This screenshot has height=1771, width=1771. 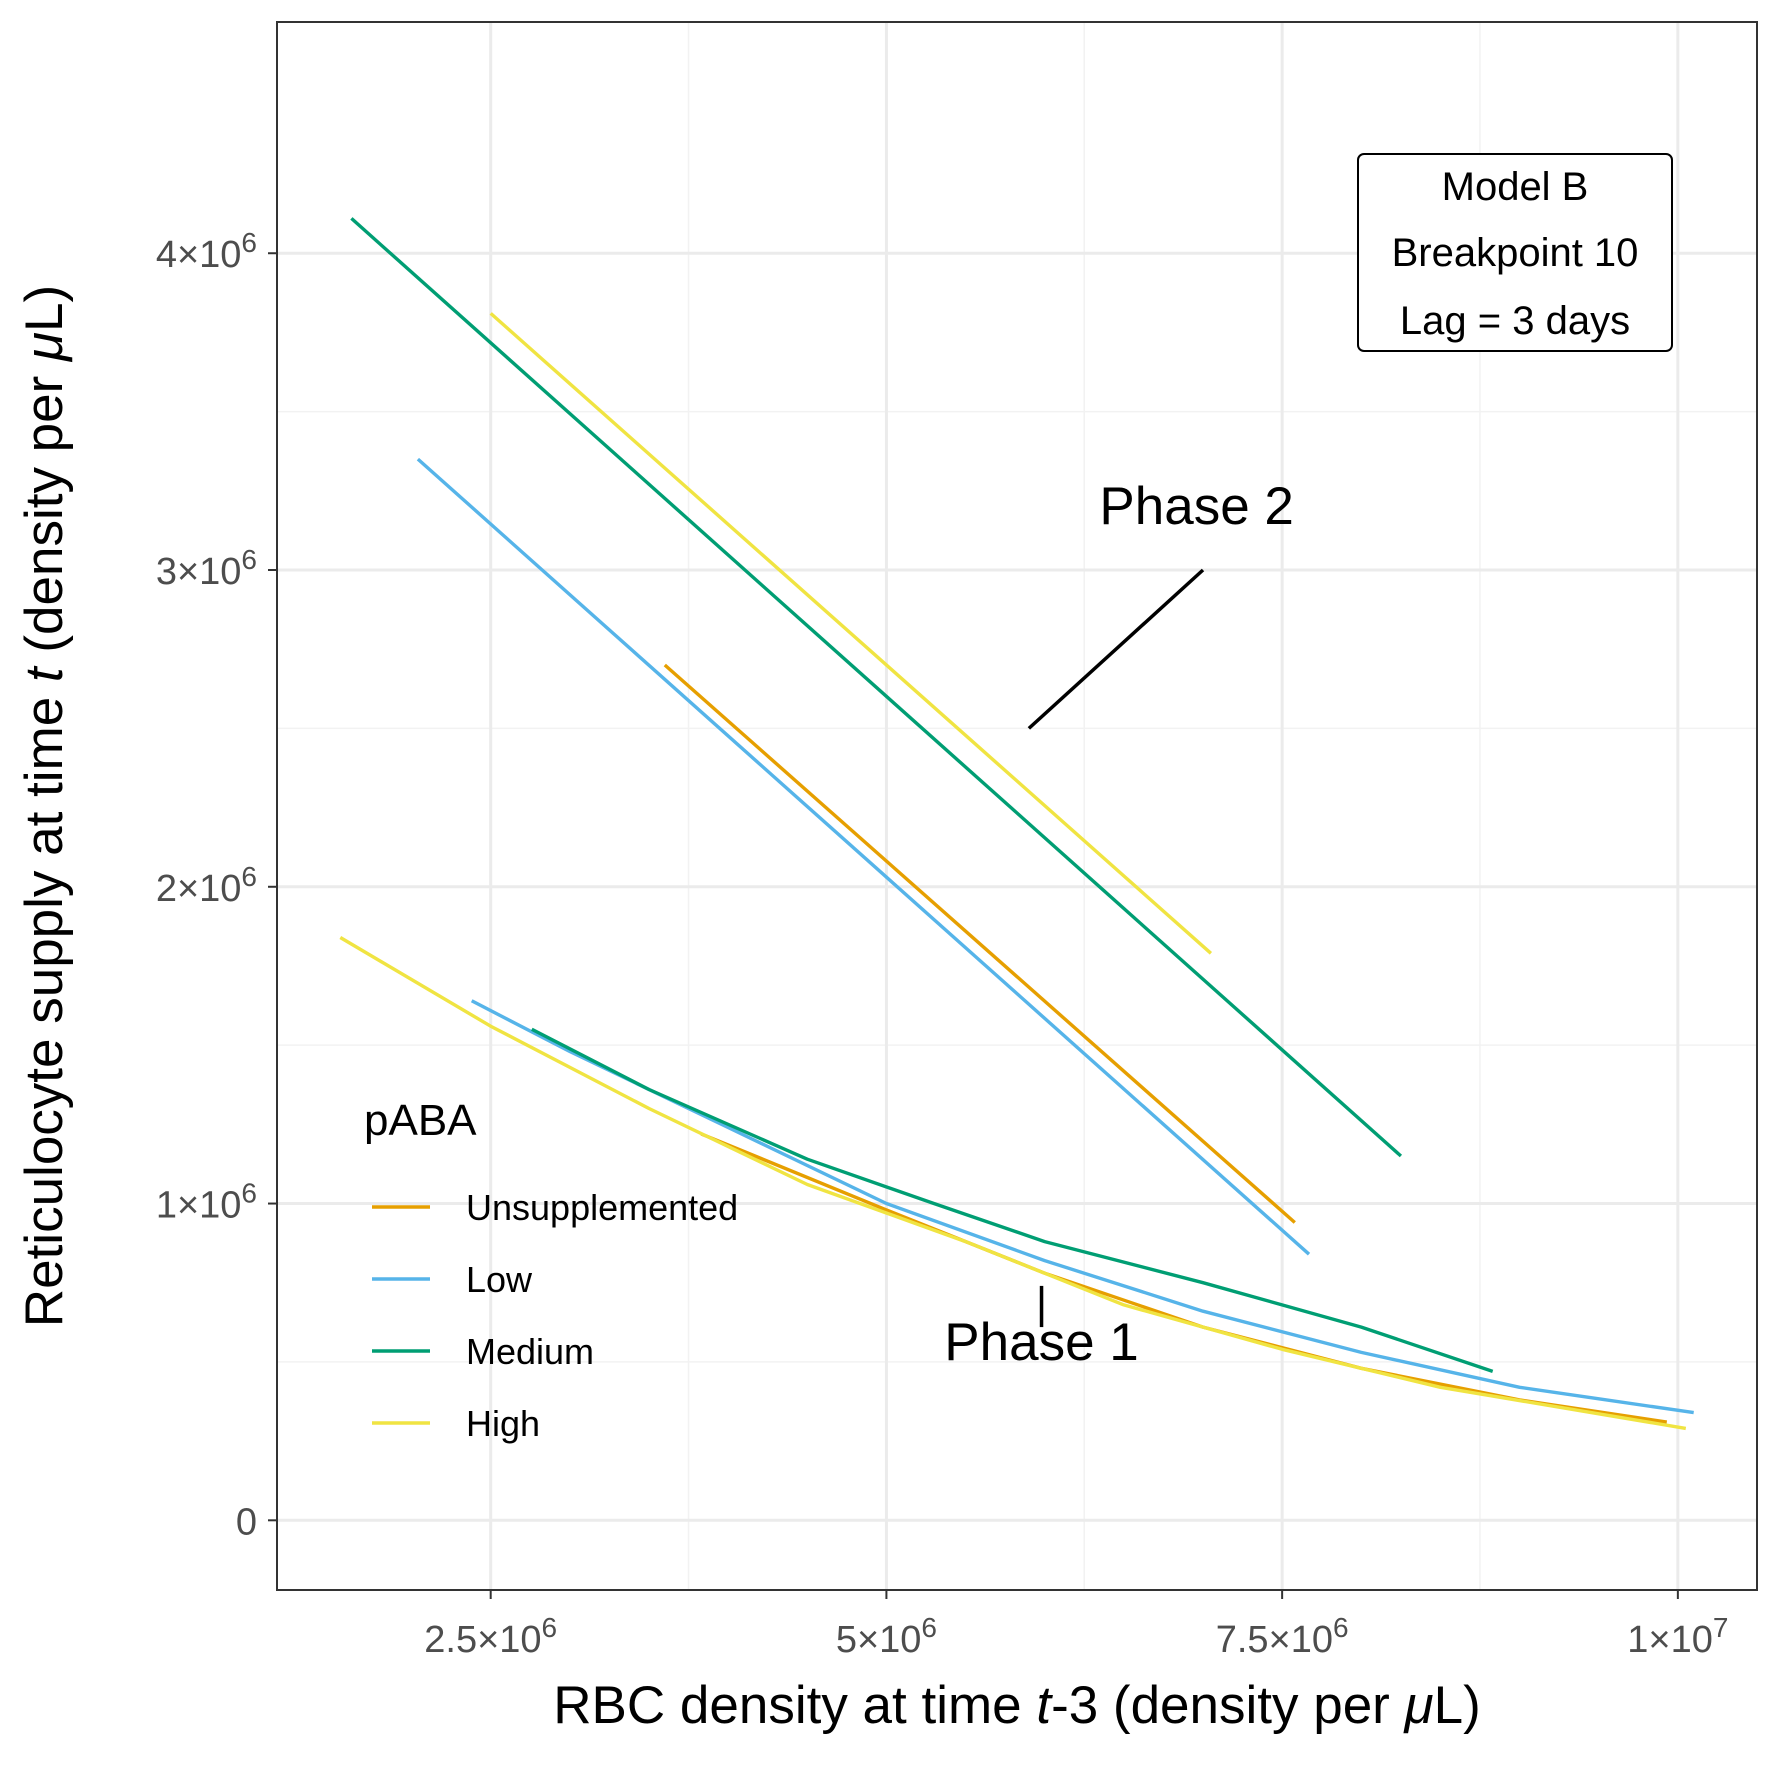 What do you see at coordinates (1457, 1705) in the screenshot?
I see `x-axis-title-unit: L)` at bounding box center [1457, 1705].